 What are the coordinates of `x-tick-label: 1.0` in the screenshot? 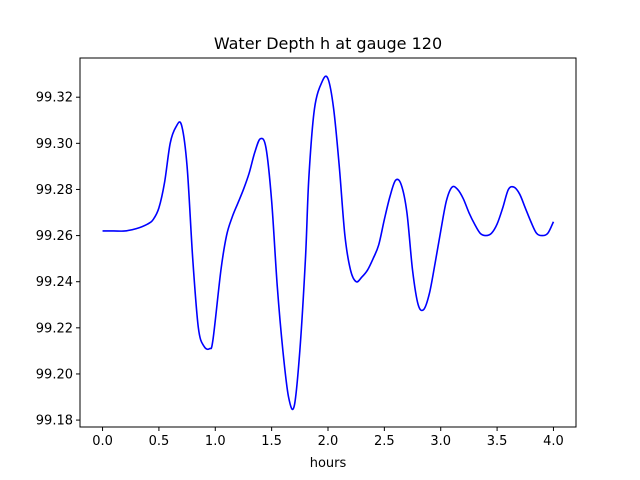 It's located at (215, 441).